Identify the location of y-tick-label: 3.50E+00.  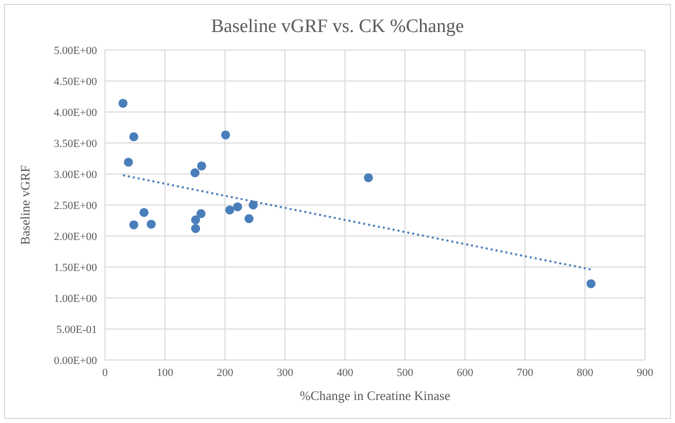
(76, 144).